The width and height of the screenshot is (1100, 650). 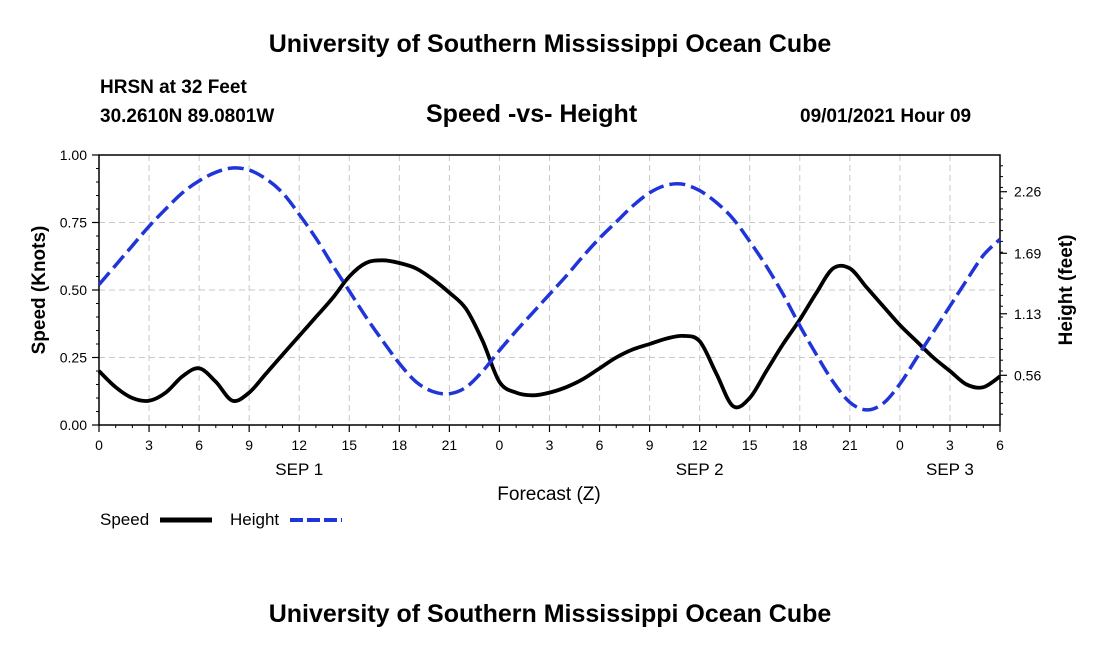 What do you see at coordinates (886, 116) in the screenshot?
I see `datetime-label: 09/01/2021 Hour 09` at bounding box center [886, 116].